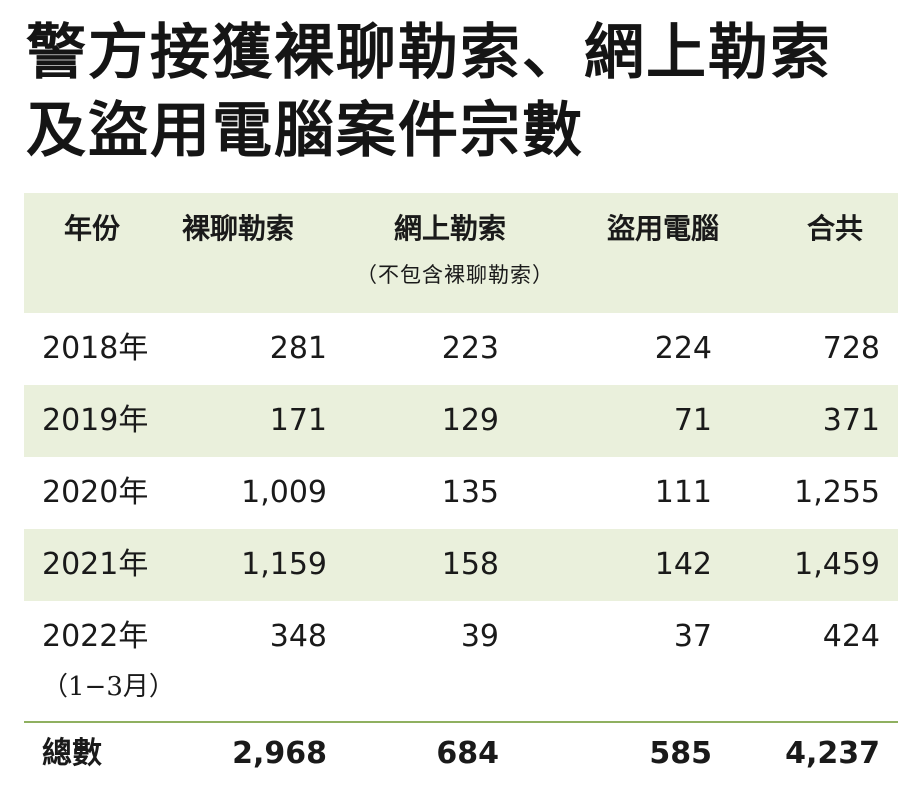  I want to click on total-cell: 424, so click(851, 636).